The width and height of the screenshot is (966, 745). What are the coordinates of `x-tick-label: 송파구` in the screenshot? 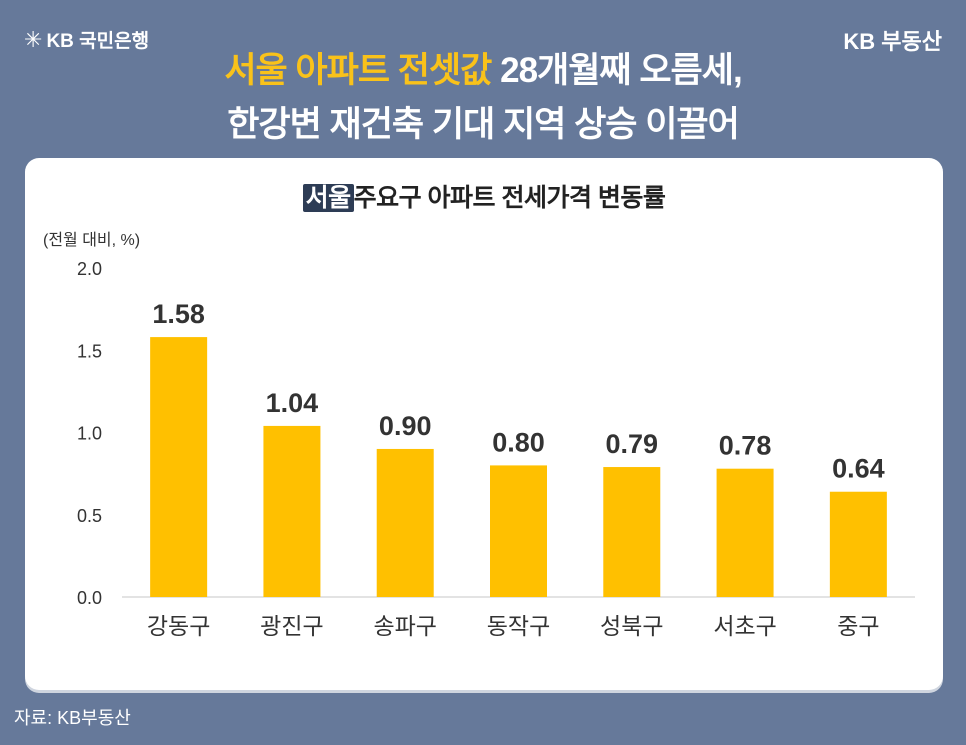 It's located at (404, 627).